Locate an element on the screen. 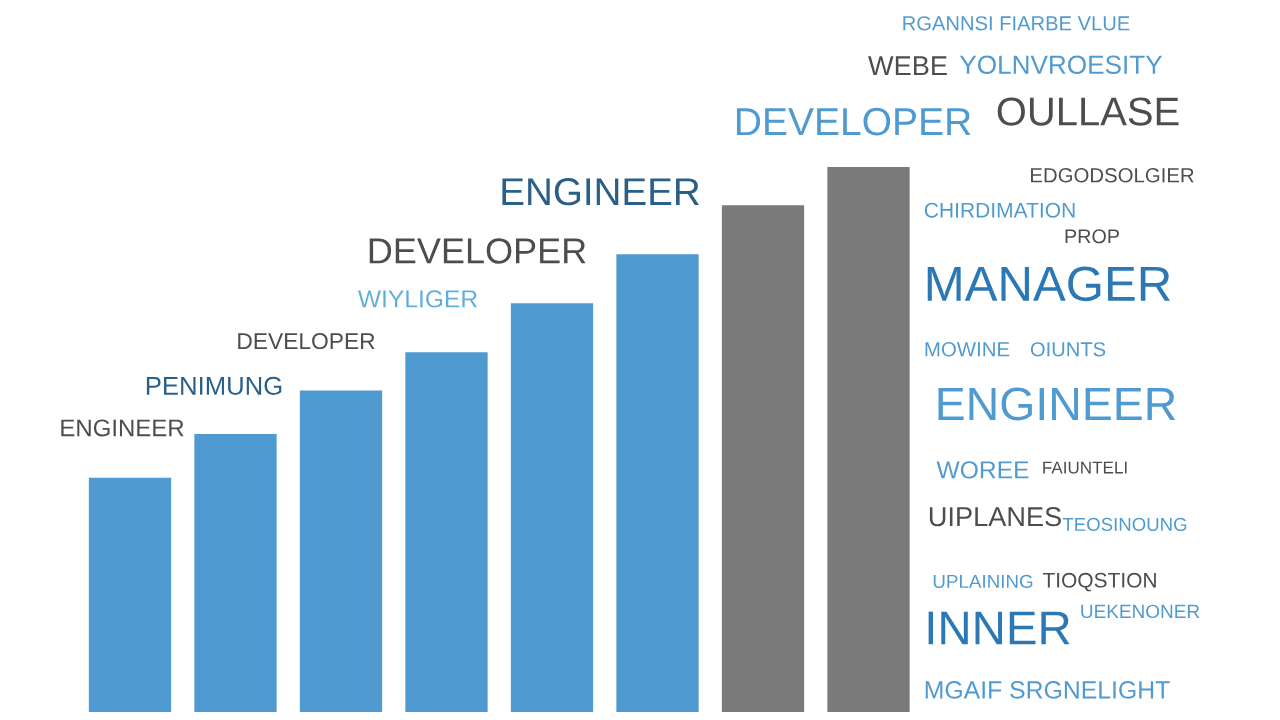  text: YOLNVROESITY is located at coordinates (1061, 65).